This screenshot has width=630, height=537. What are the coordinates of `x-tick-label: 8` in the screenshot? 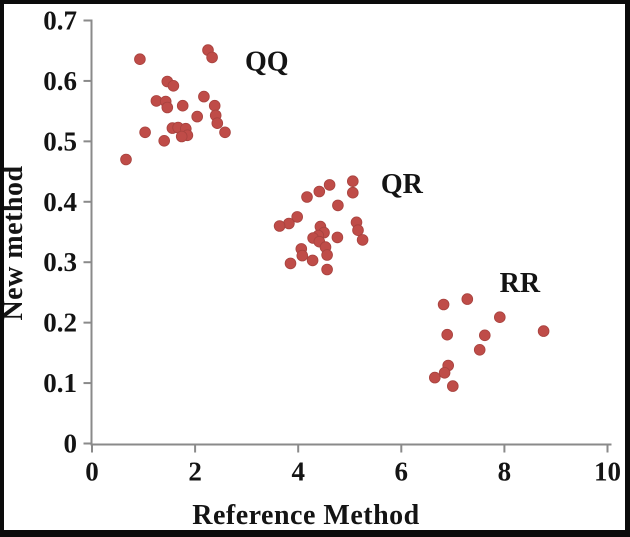 It's located at (505, 472).